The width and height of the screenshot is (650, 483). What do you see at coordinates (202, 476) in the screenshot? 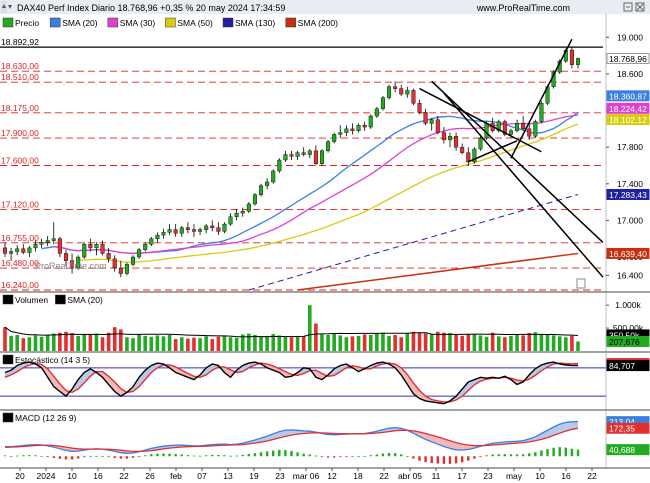
I see `x-tick-label: 07` at bounding box center [202, 476].